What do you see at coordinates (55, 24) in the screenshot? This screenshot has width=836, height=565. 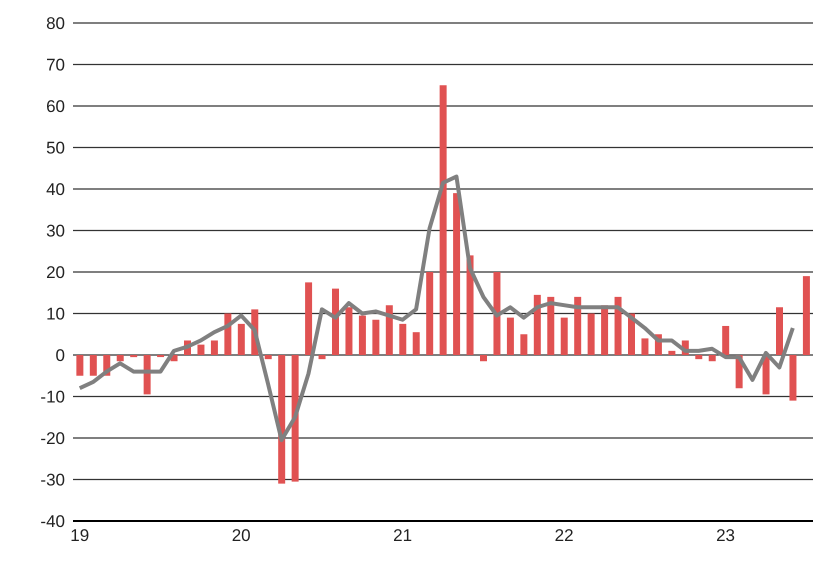 I see `y-tick-label: 80` at bounding box center [55, 24].